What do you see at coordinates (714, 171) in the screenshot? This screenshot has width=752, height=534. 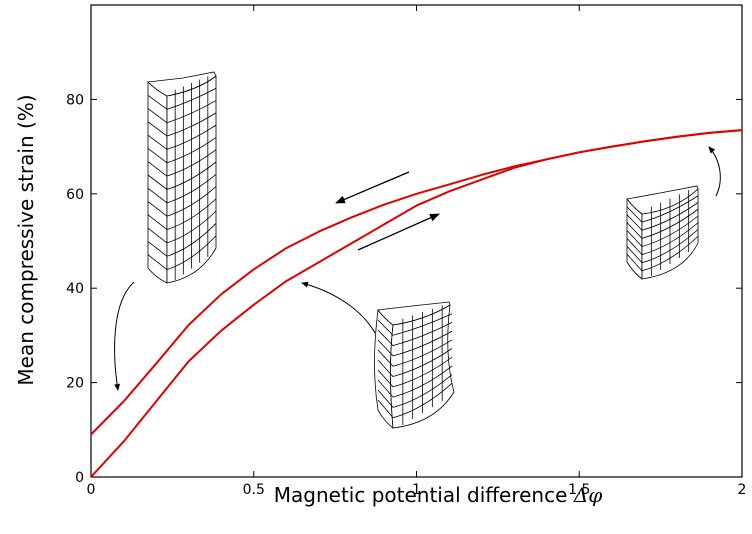 I see `pointer-arrow-right` at bounding box center [714, 171].